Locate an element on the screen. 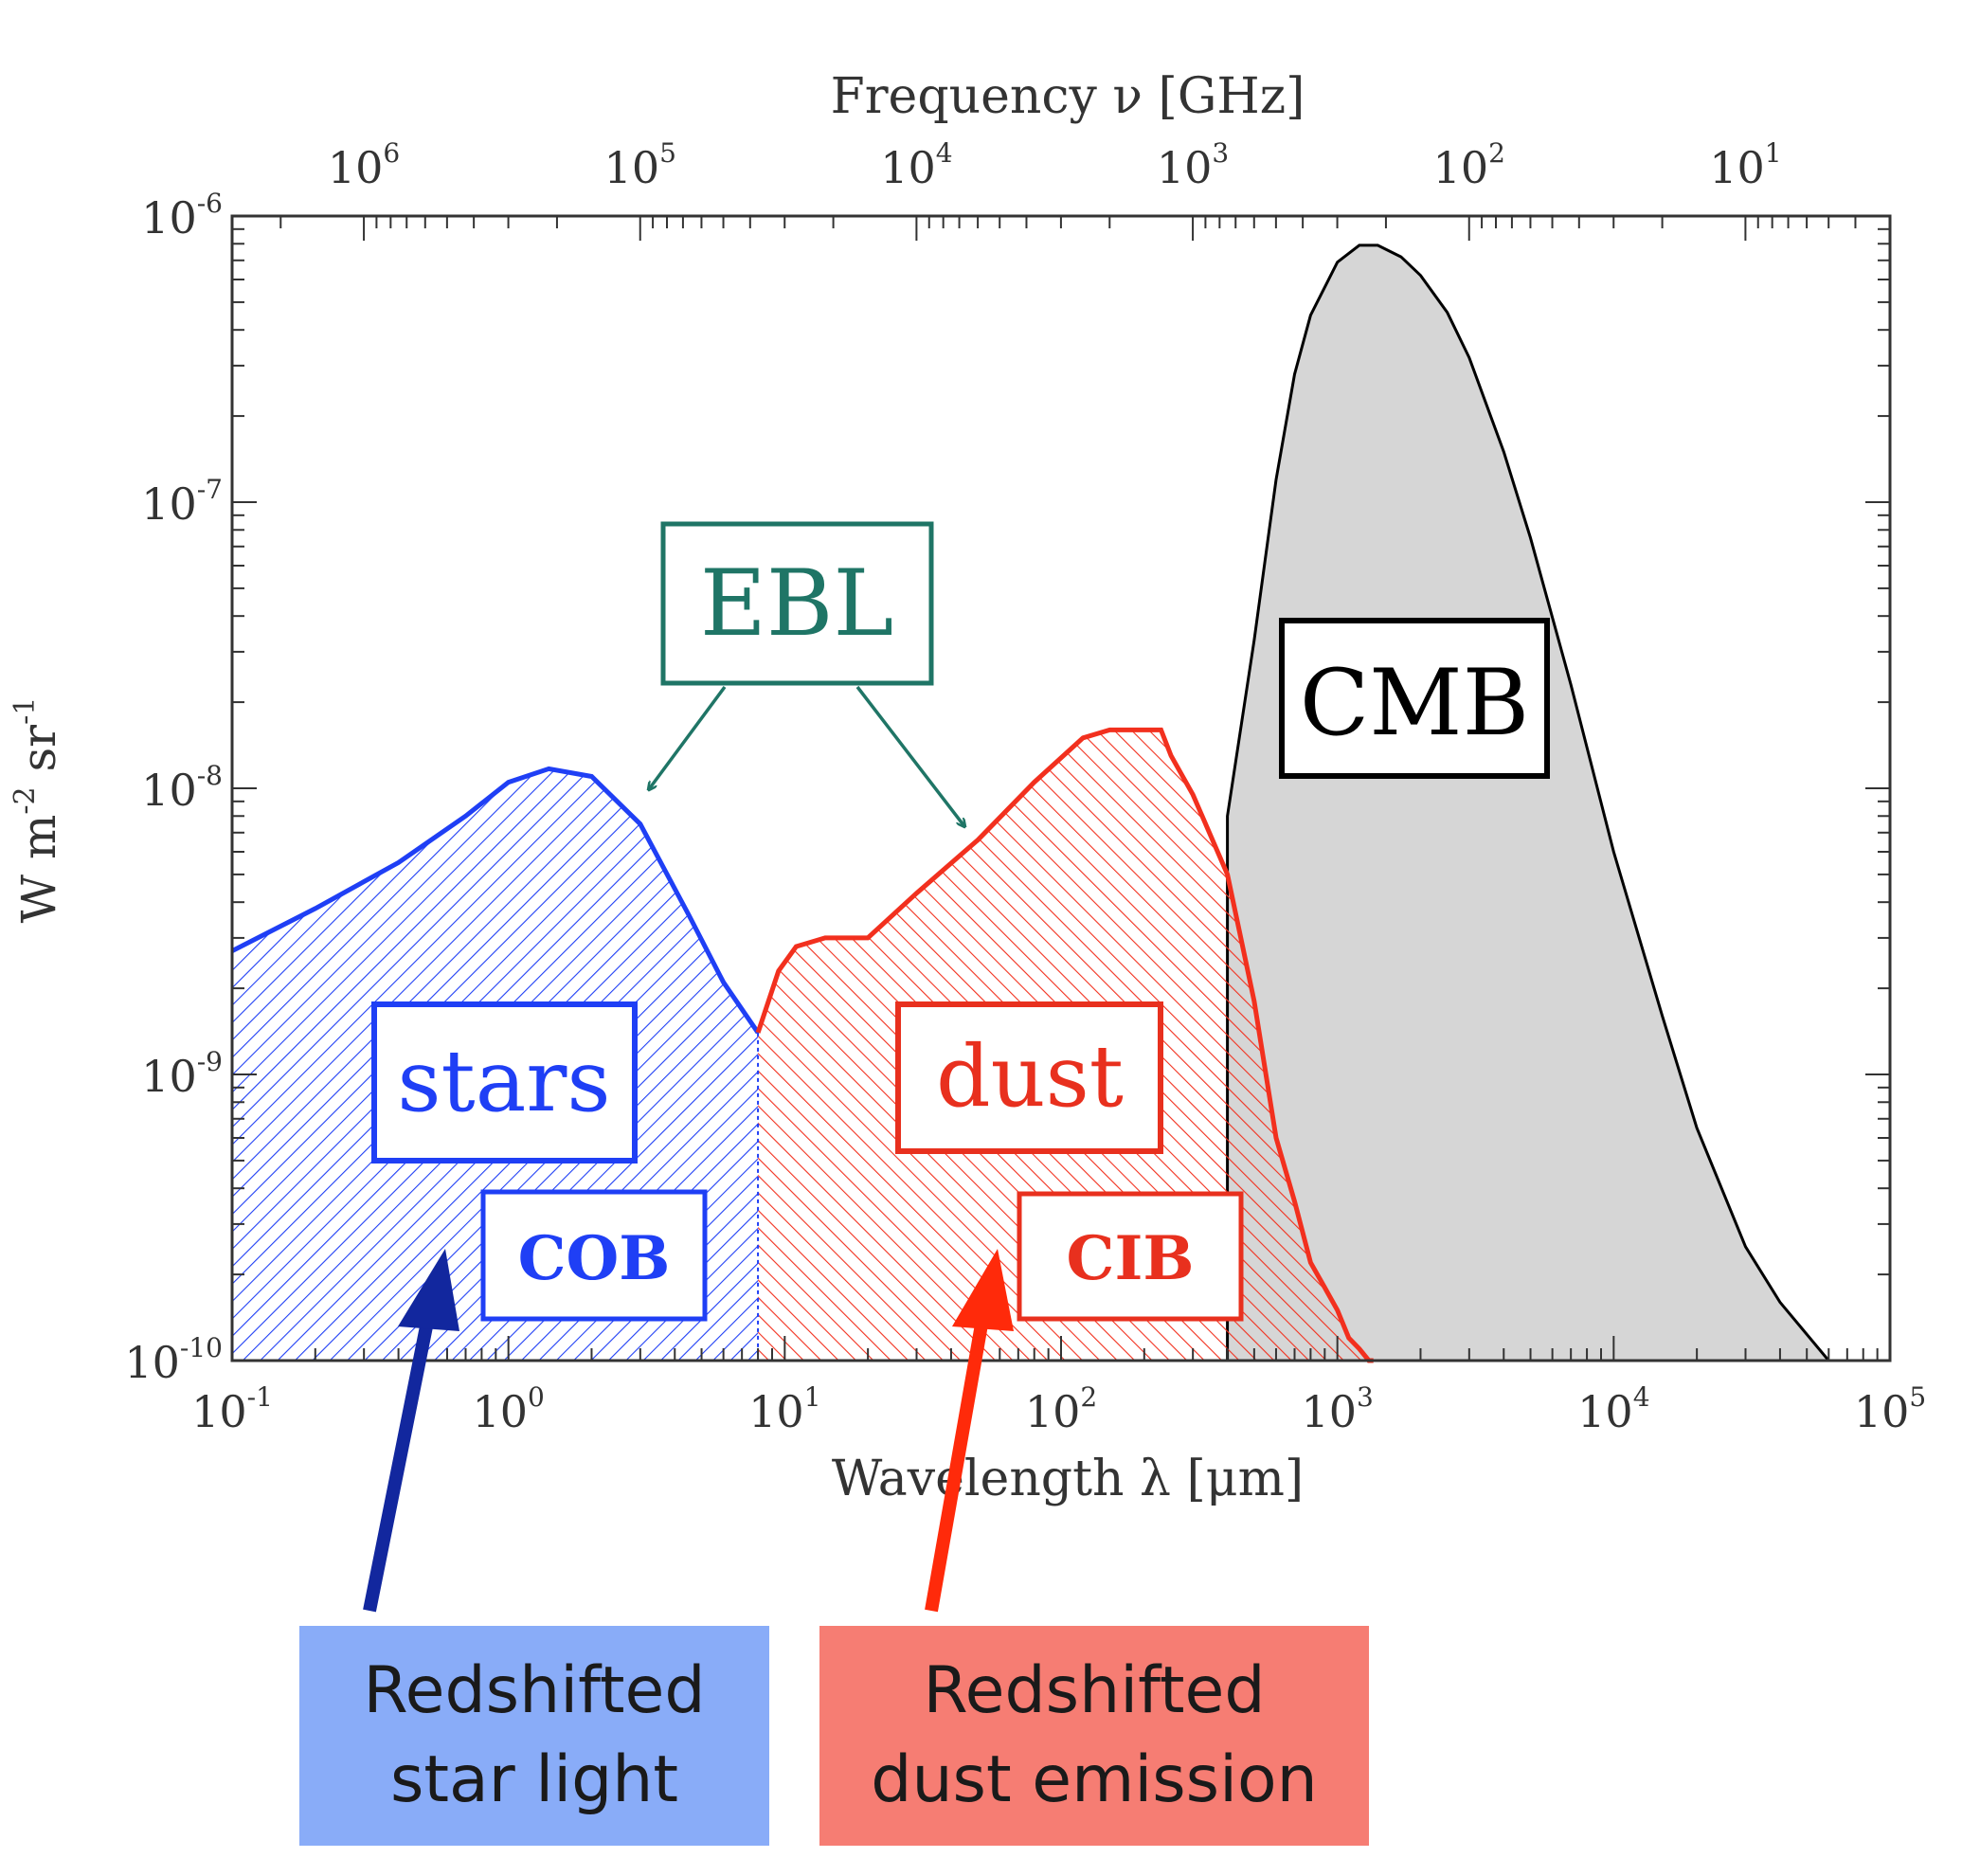 The image size is (1980, 1876). stars-note-arrowhead is located at coordinates (428, 1290).